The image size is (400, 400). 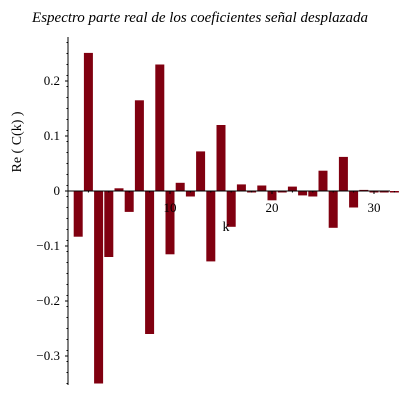 What do you see at coordinates (374, 207) in the screenshot?
I see `x-tick-label: 30` at bounding box center [374, 207].